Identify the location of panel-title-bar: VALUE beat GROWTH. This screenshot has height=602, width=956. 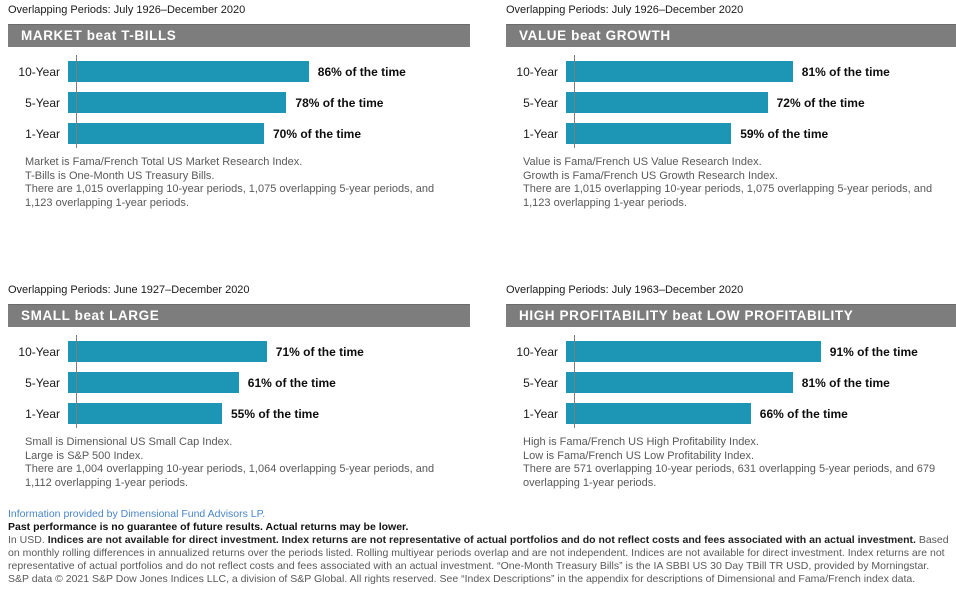
(731, 35).